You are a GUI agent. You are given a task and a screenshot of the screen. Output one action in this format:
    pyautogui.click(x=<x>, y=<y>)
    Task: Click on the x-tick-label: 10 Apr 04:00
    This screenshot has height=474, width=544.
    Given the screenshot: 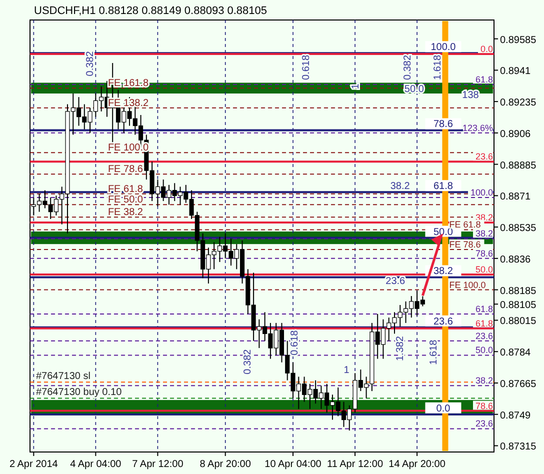 What is the action you would take?
    pyautogui.click(x=293, y=464)
    